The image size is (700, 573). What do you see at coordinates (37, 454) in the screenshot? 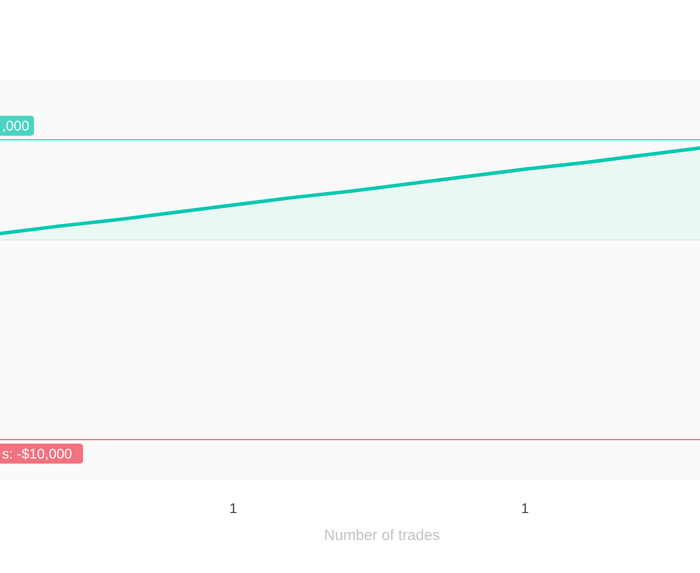
I see `text: s: -$10,000` at bounding box center [37, 454].